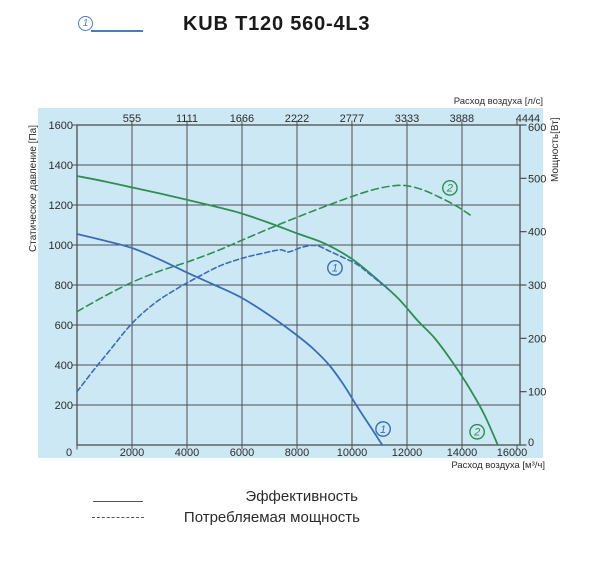  I want to click on page-title: KUB T120 560-4L3, so click(277, 24).